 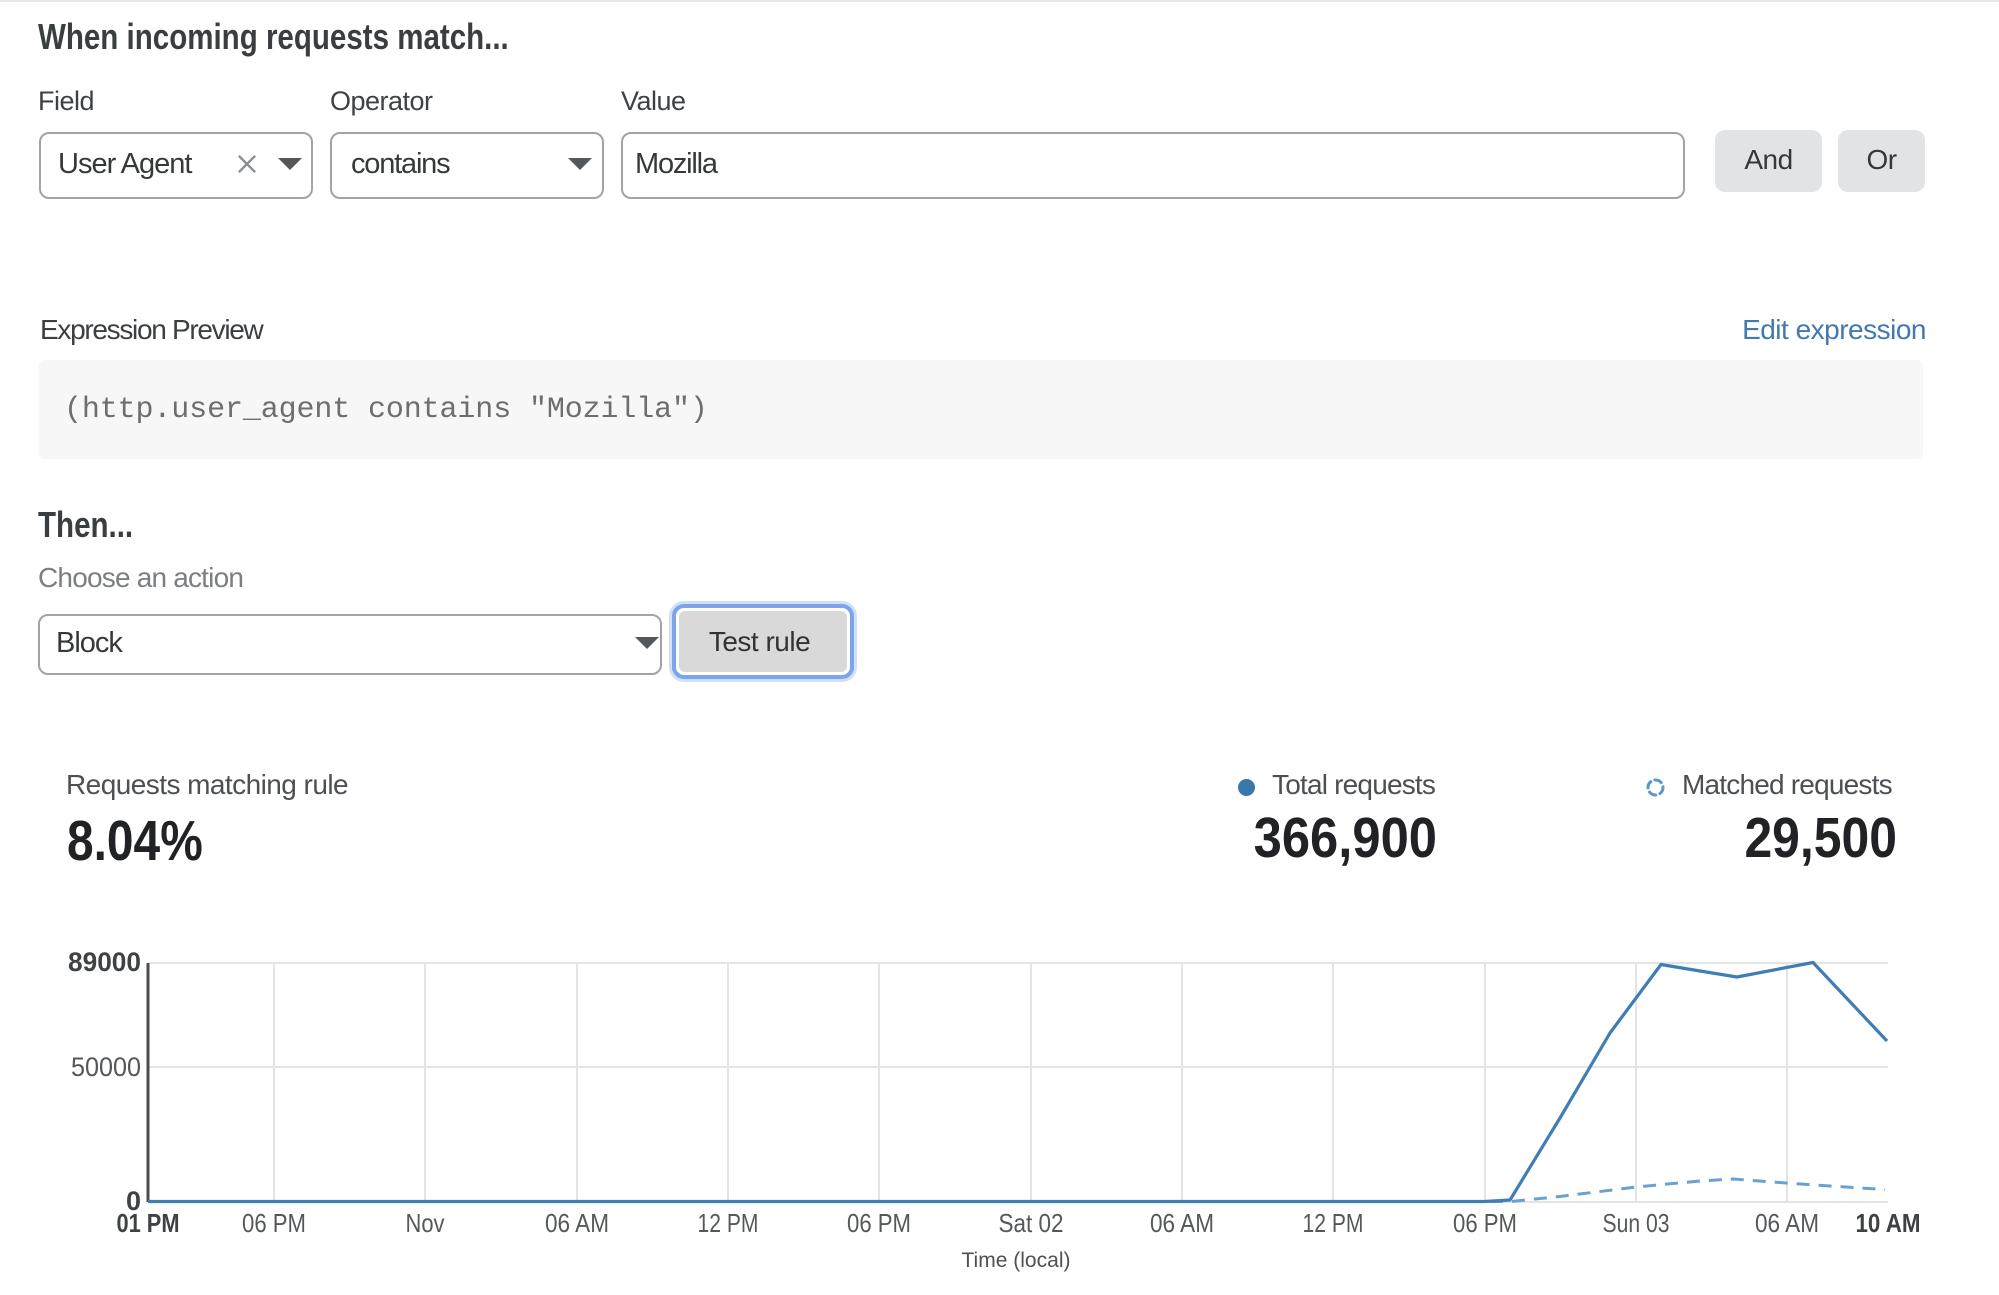 What do you see at coordinates (104, 962) in the screenshot?
I see `svg-text: 89000` at bounding box center [104, 962].